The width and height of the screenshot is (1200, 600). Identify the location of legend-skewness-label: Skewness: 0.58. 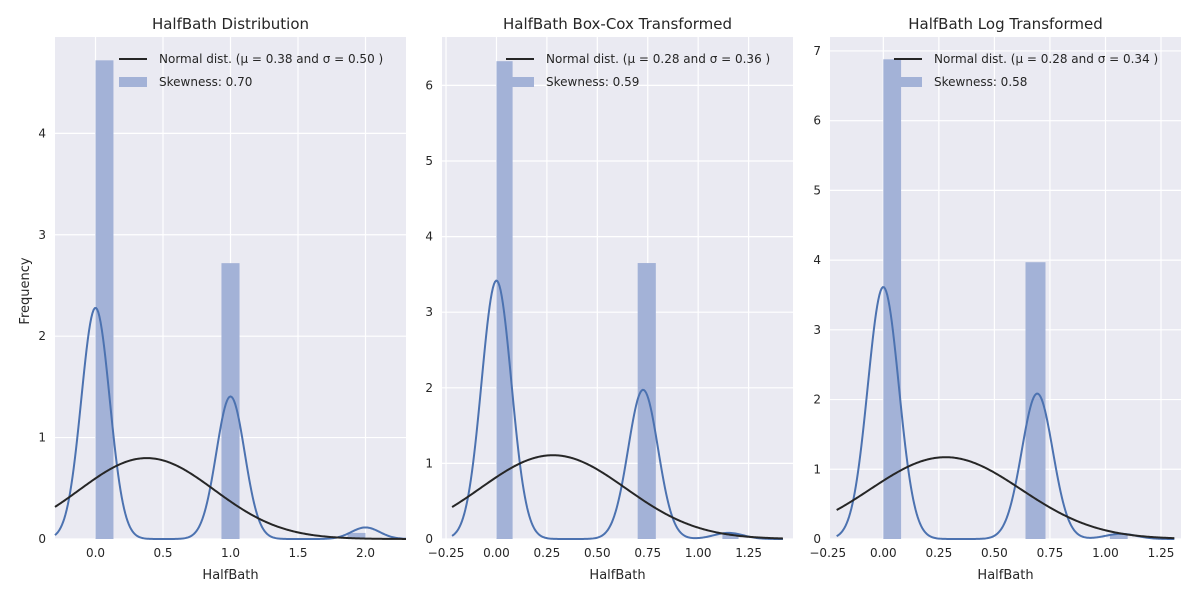
(980, 82).